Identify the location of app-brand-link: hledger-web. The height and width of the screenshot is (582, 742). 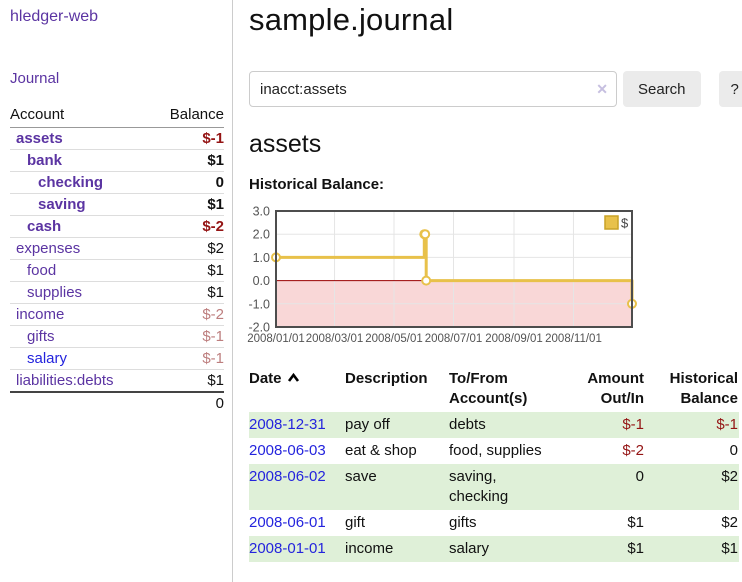
(54, 16).